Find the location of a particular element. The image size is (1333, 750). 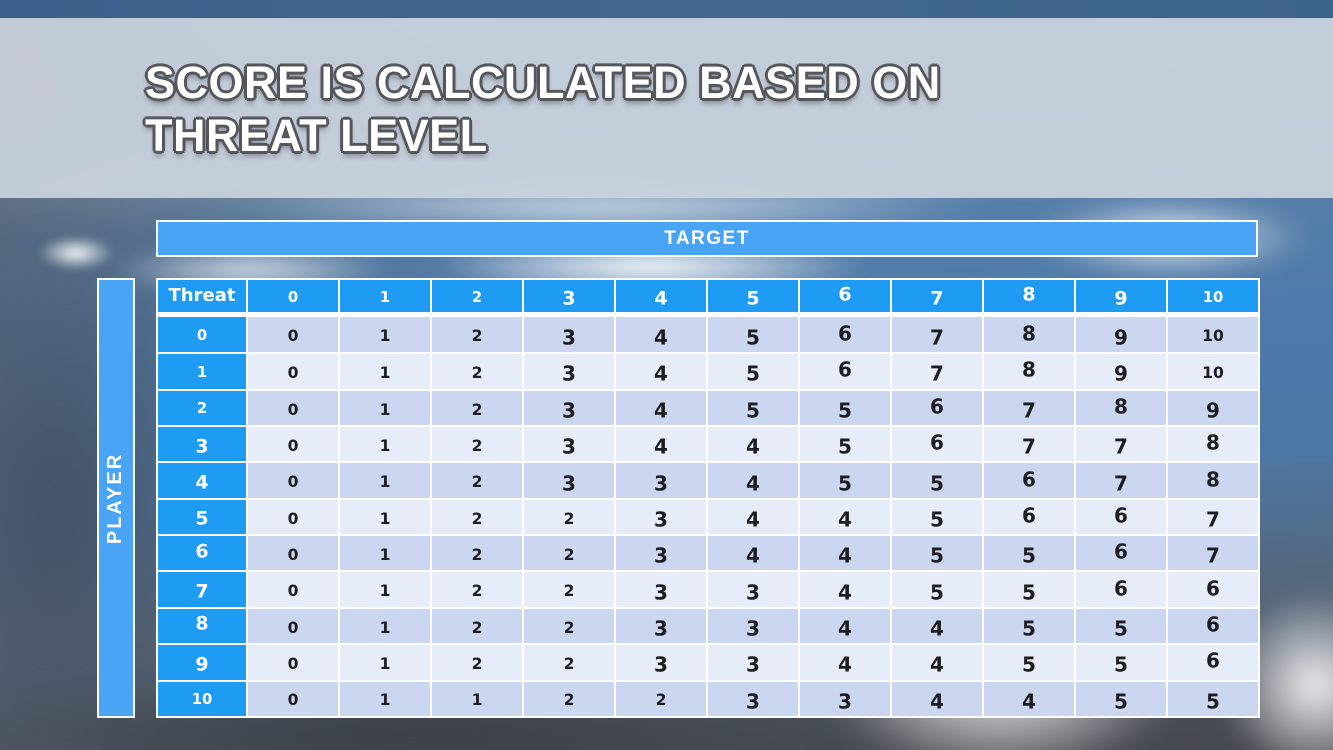

player-row-header: 5 is located at coordinates (202, 517).